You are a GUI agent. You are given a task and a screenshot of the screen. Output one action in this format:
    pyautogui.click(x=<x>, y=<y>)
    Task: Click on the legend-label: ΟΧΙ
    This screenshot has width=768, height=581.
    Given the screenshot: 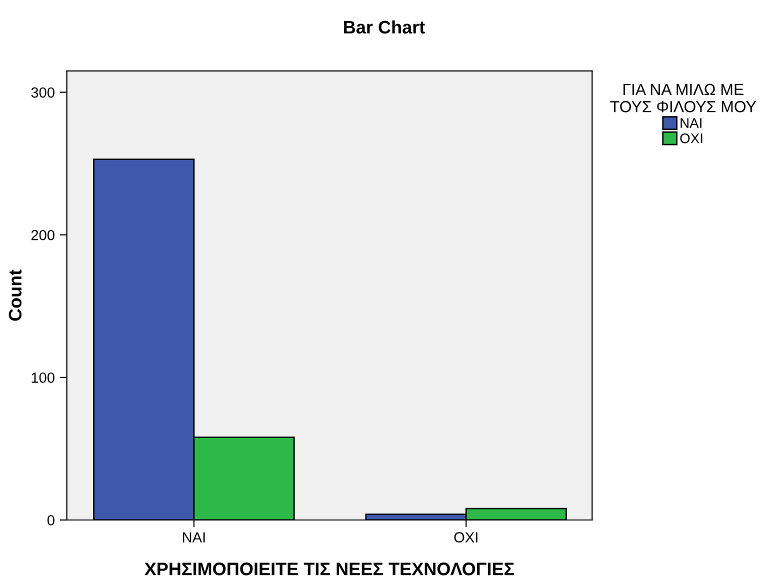 What is the action you would take?
    pyautogui.click(x=691, y=138)
    